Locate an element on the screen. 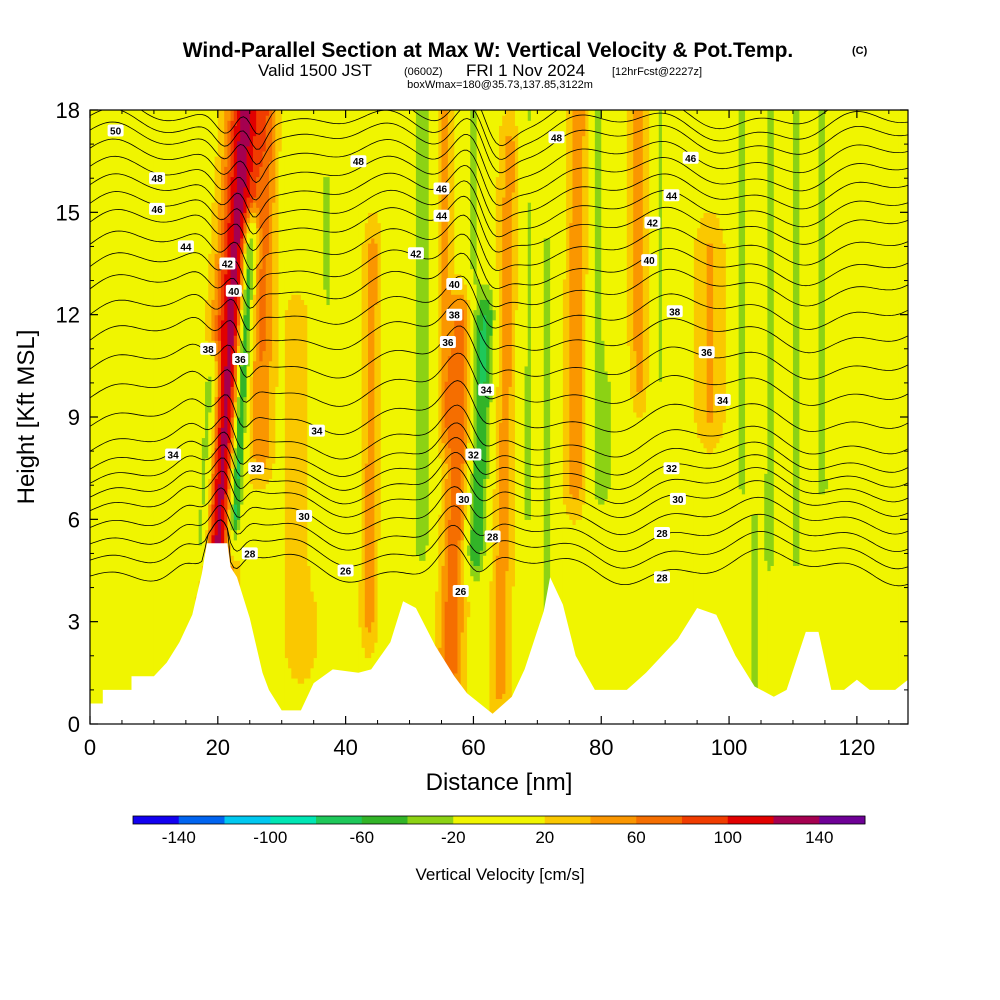 The image size is (1000, 1000). y-tick-label: 6 is located at coordinates (74, 519).